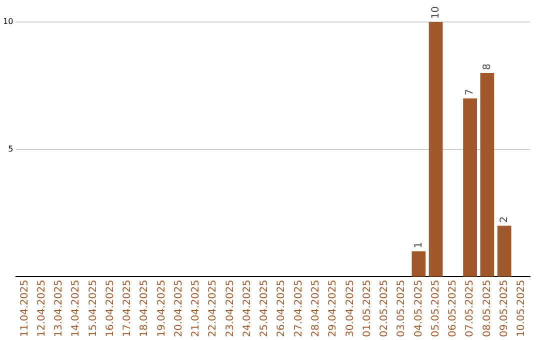 The image size is (540, 340). Describe the element at coordinates (504, 219) in the screenshot. I see `data-label: 2` at that location.